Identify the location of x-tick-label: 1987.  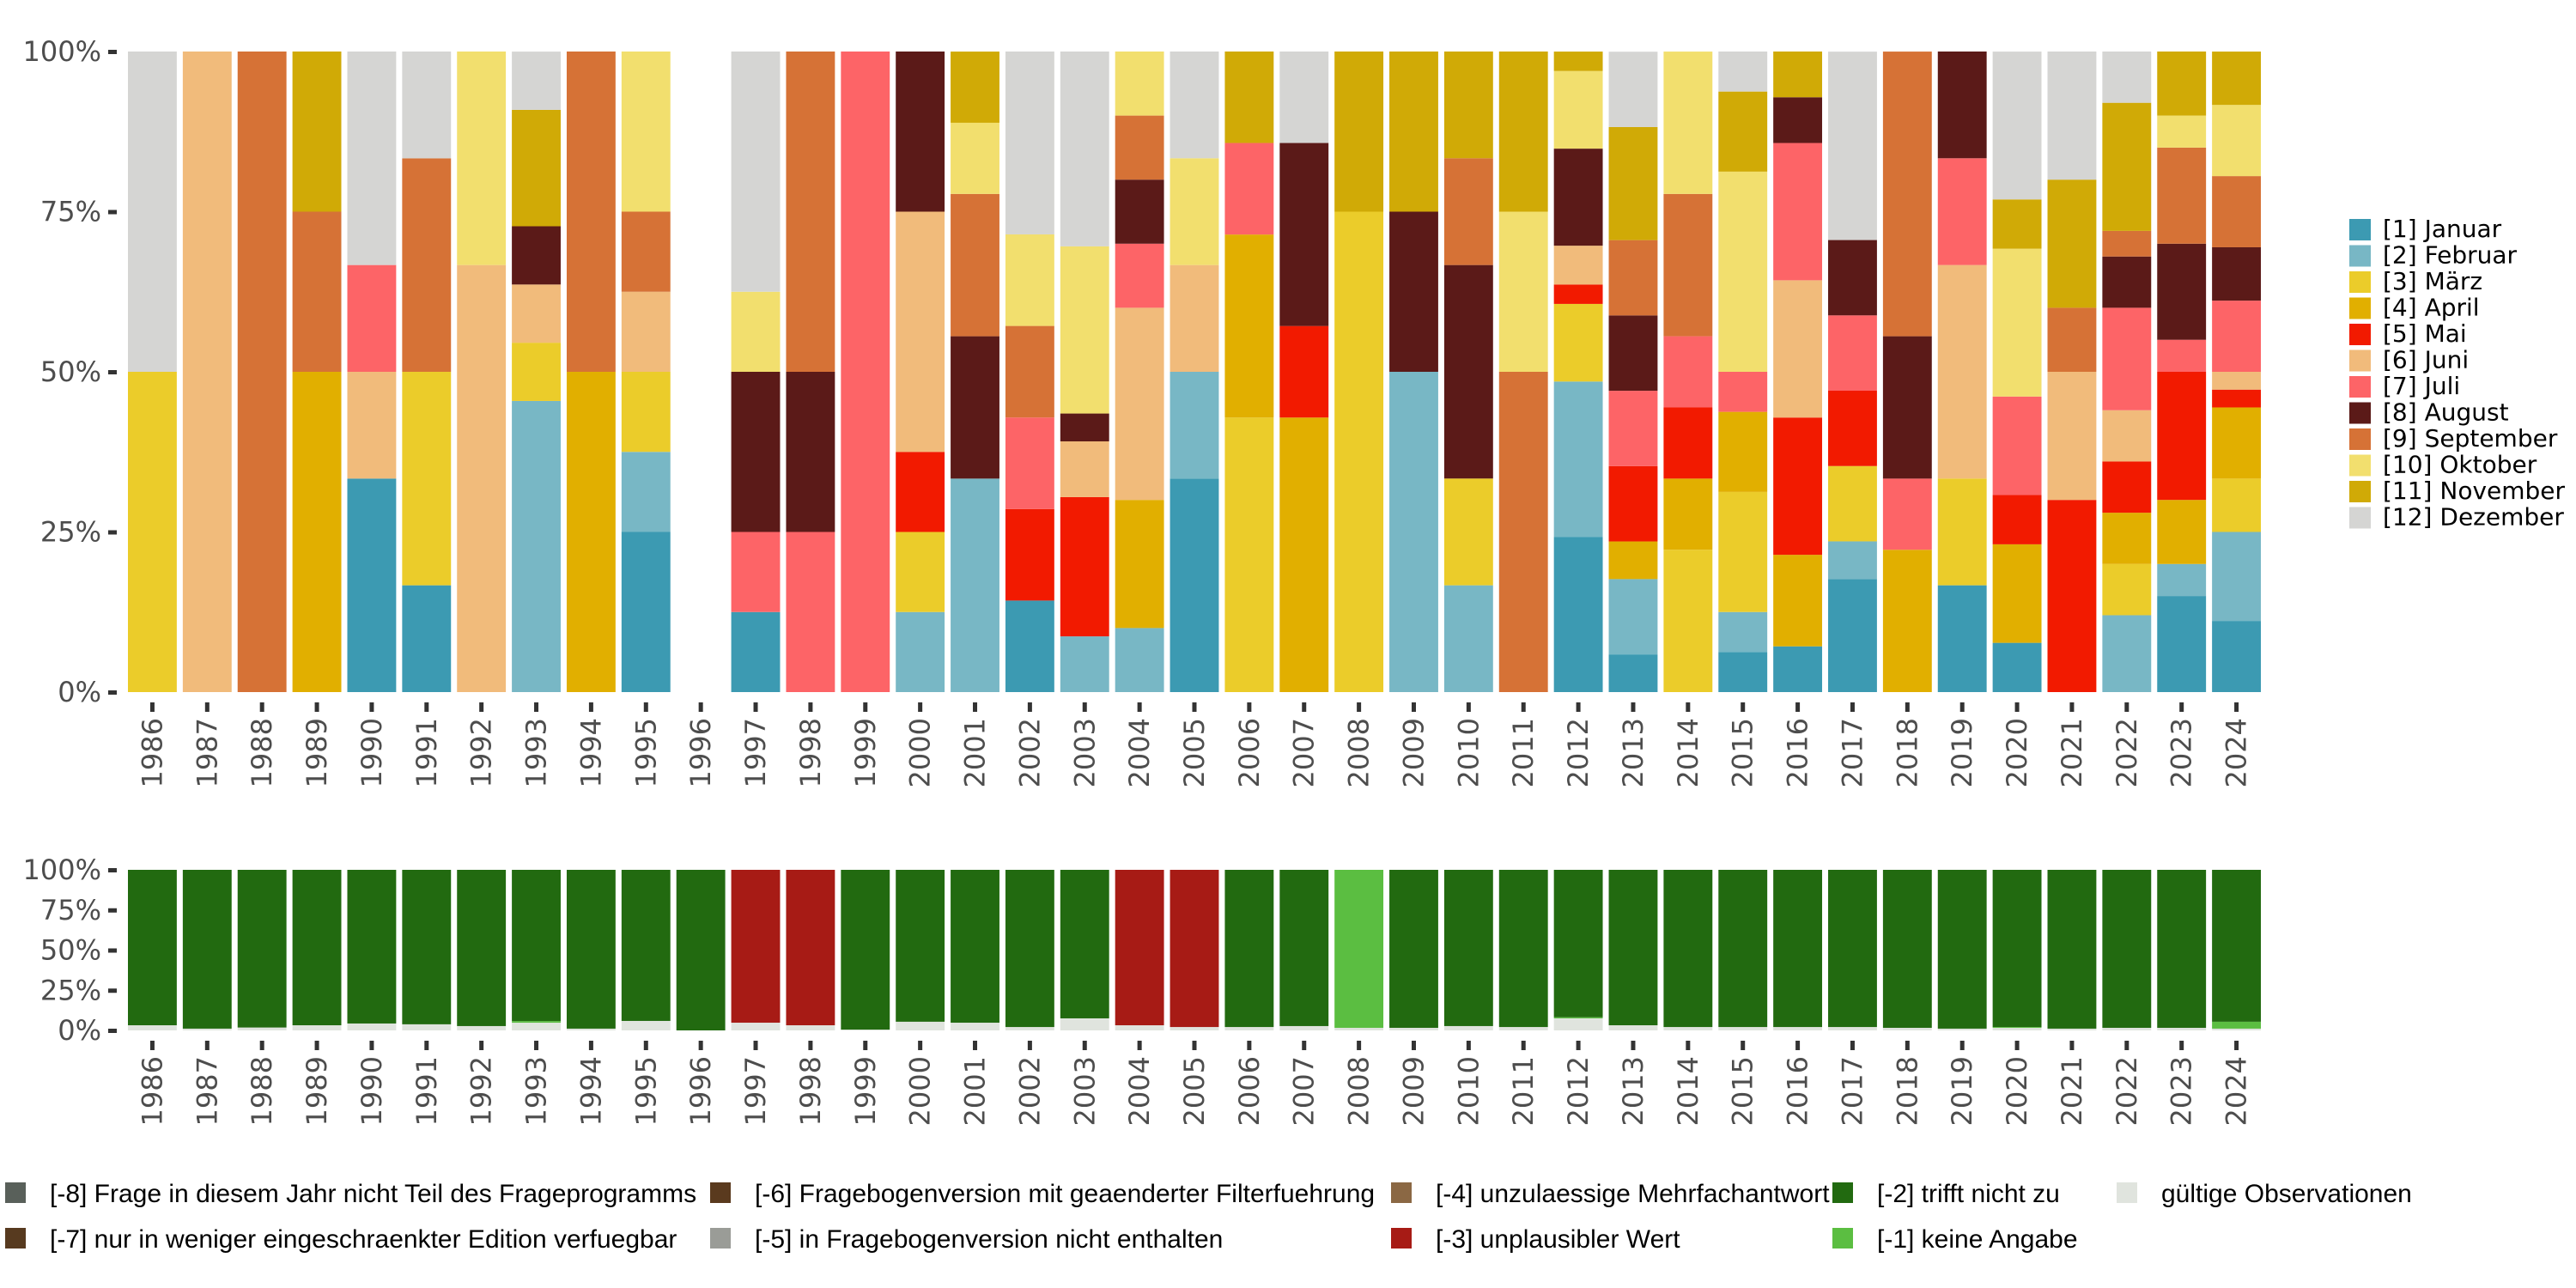
(207, 1091).